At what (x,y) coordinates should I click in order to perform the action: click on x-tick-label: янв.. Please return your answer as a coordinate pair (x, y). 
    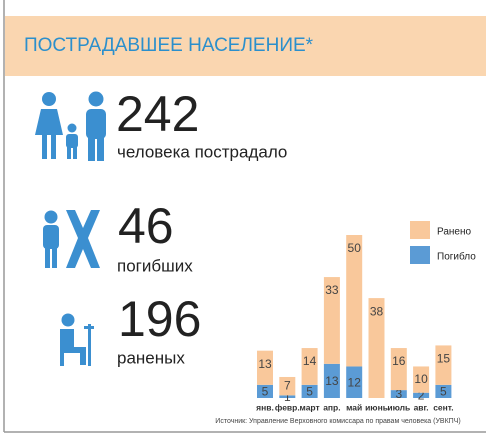
    Looking at the image, I should click on (265, 407).